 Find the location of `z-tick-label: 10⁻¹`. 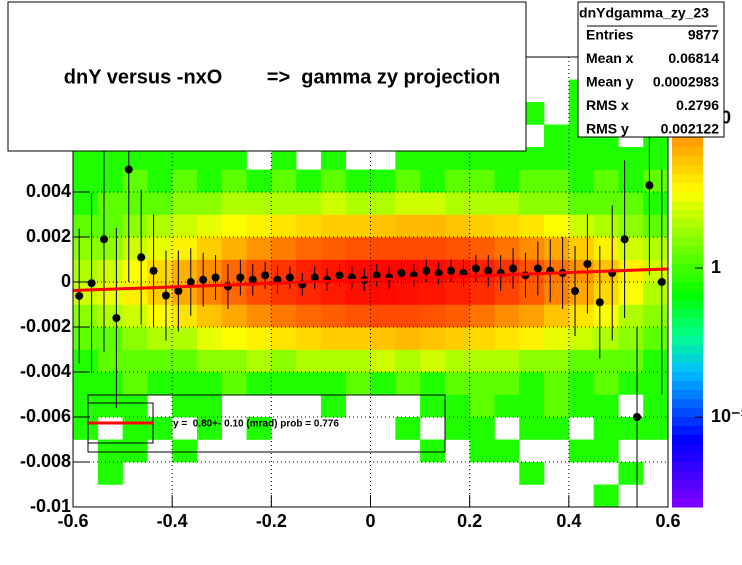

z-tick-label: 10⁻¹ is located at coordinates (726, 416).